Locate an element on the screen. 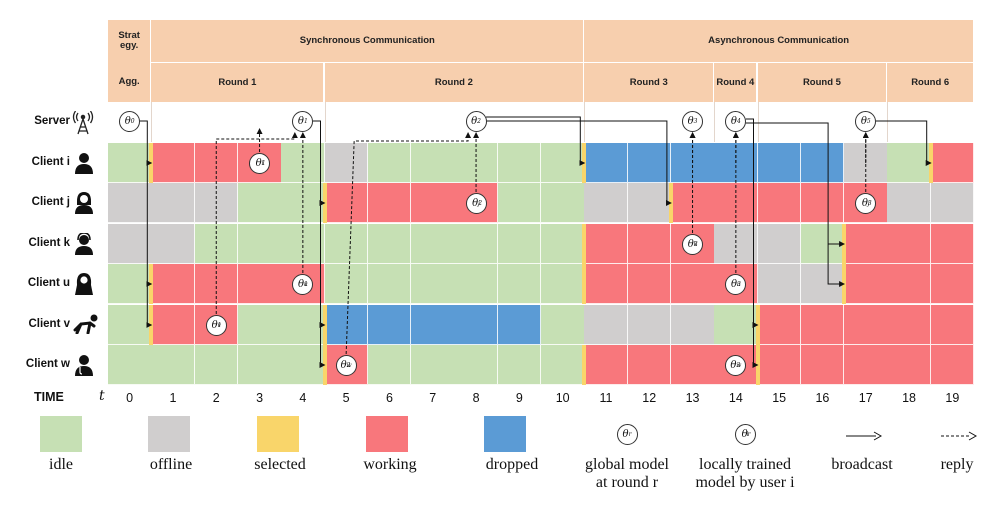  server-row is located at coordinates (541, 122).